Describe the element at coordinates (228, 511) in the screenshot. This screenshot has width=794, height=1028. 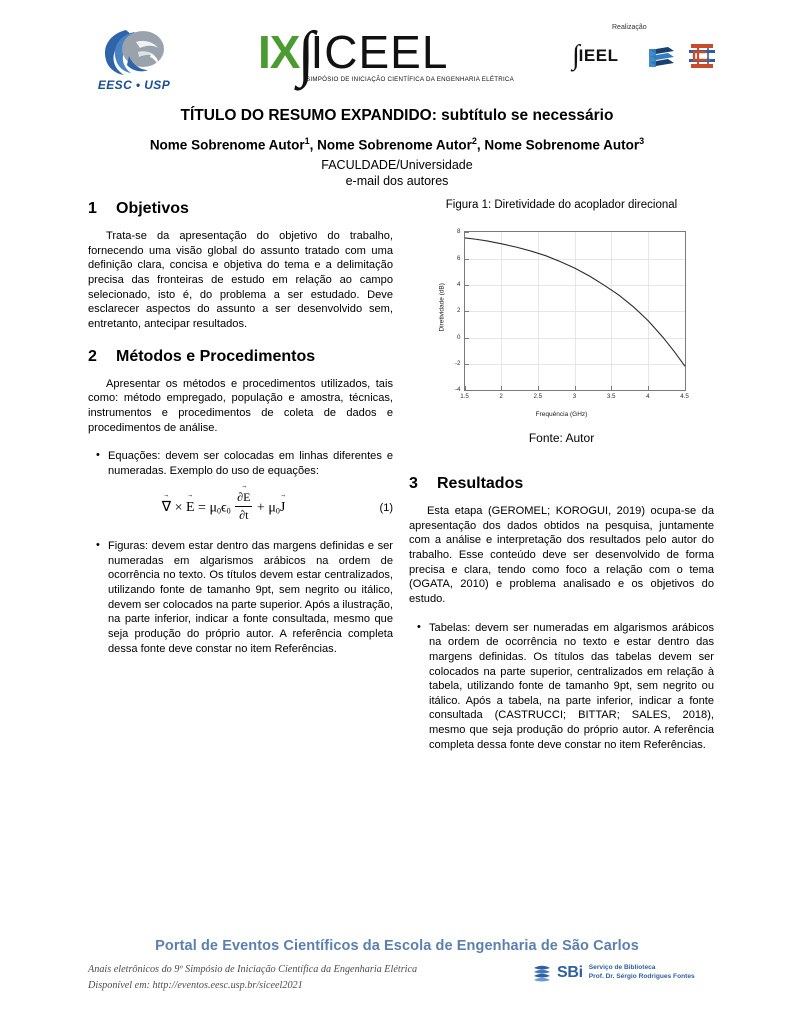
I see `epsilon-zero-subscript: 0` at that location.